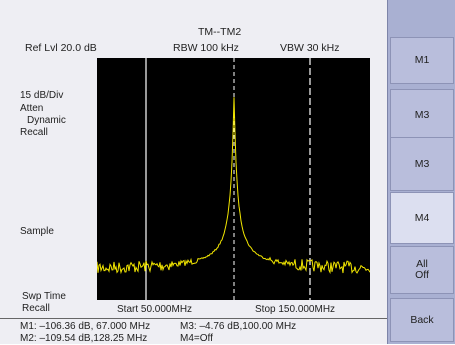  I want to click on softkey-back: Back, so click(422, 320).